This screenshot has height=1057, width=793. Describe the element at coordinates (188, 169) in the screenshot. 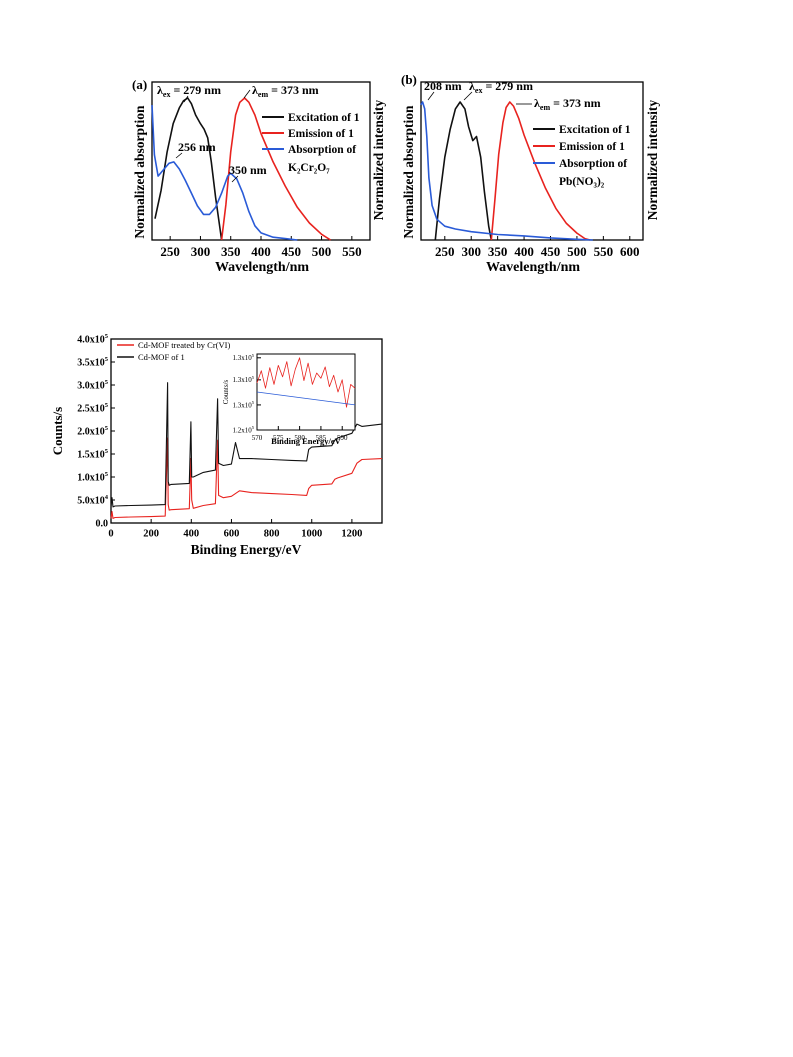

I see `panel-a-series-0-line` at that location.